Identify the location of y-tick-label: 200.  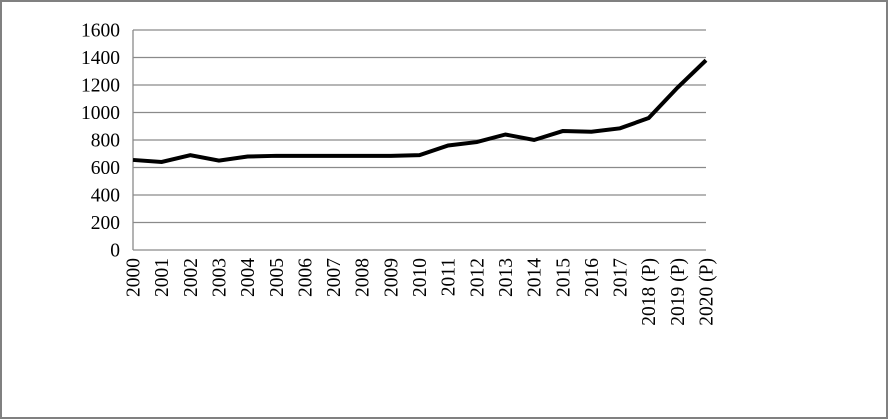
(105, 223).